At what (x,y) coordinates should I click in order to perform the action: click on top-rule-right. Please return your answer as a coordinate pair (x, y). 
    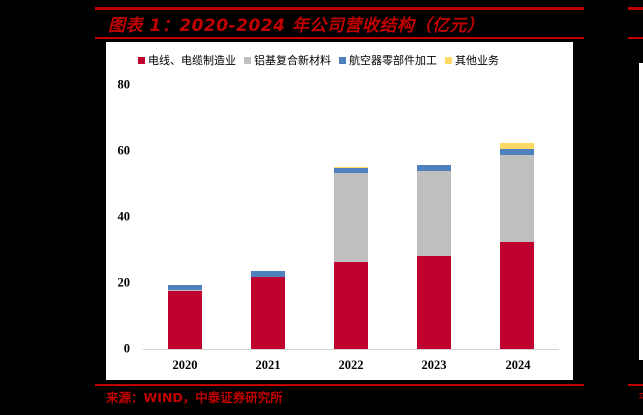
    Looking at the image, I should click on (635, 8).